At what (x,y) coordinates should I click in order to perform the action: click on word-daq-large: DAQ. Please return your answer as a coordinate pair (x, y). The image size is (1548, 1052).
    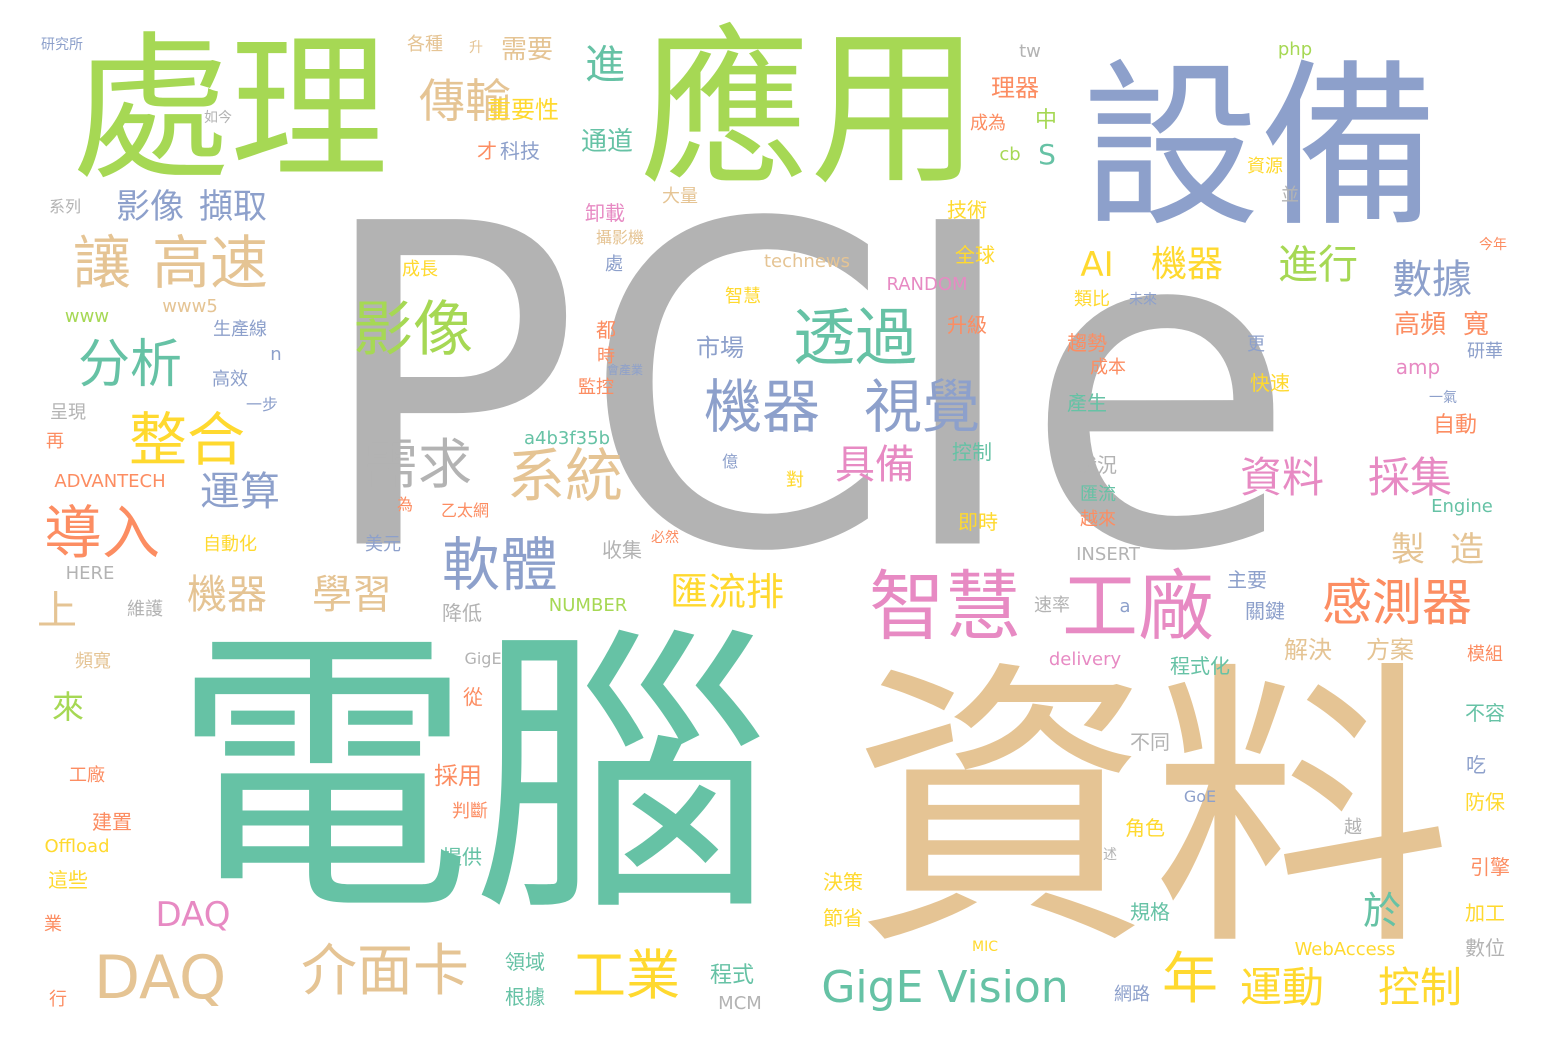
    Looking at the image, I should click on (160, 978).